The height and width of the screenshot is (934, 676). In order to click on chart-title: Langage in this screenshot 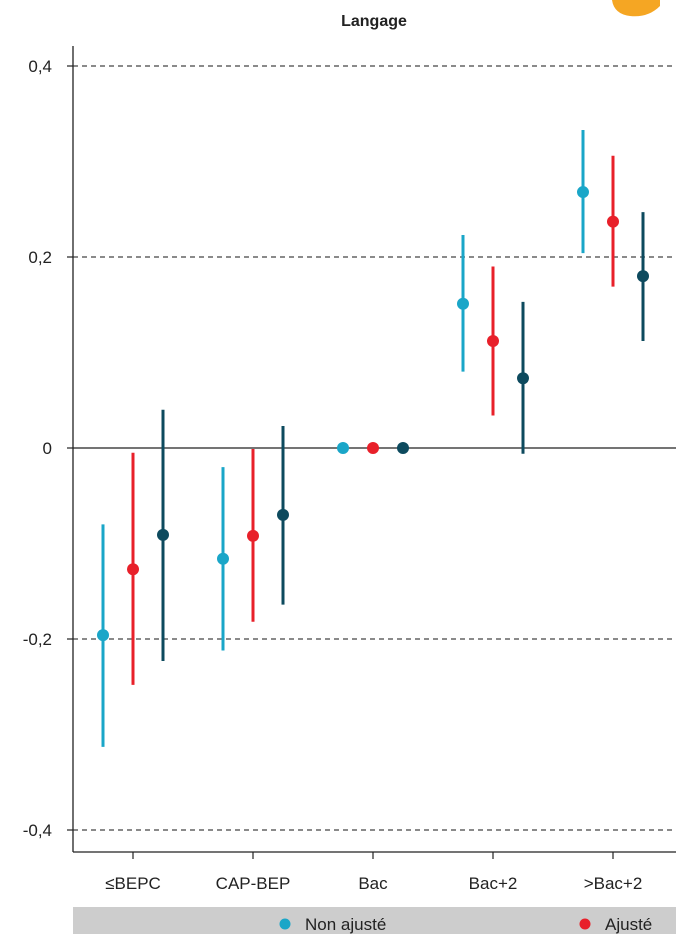, I will do `click(374, 21)`.